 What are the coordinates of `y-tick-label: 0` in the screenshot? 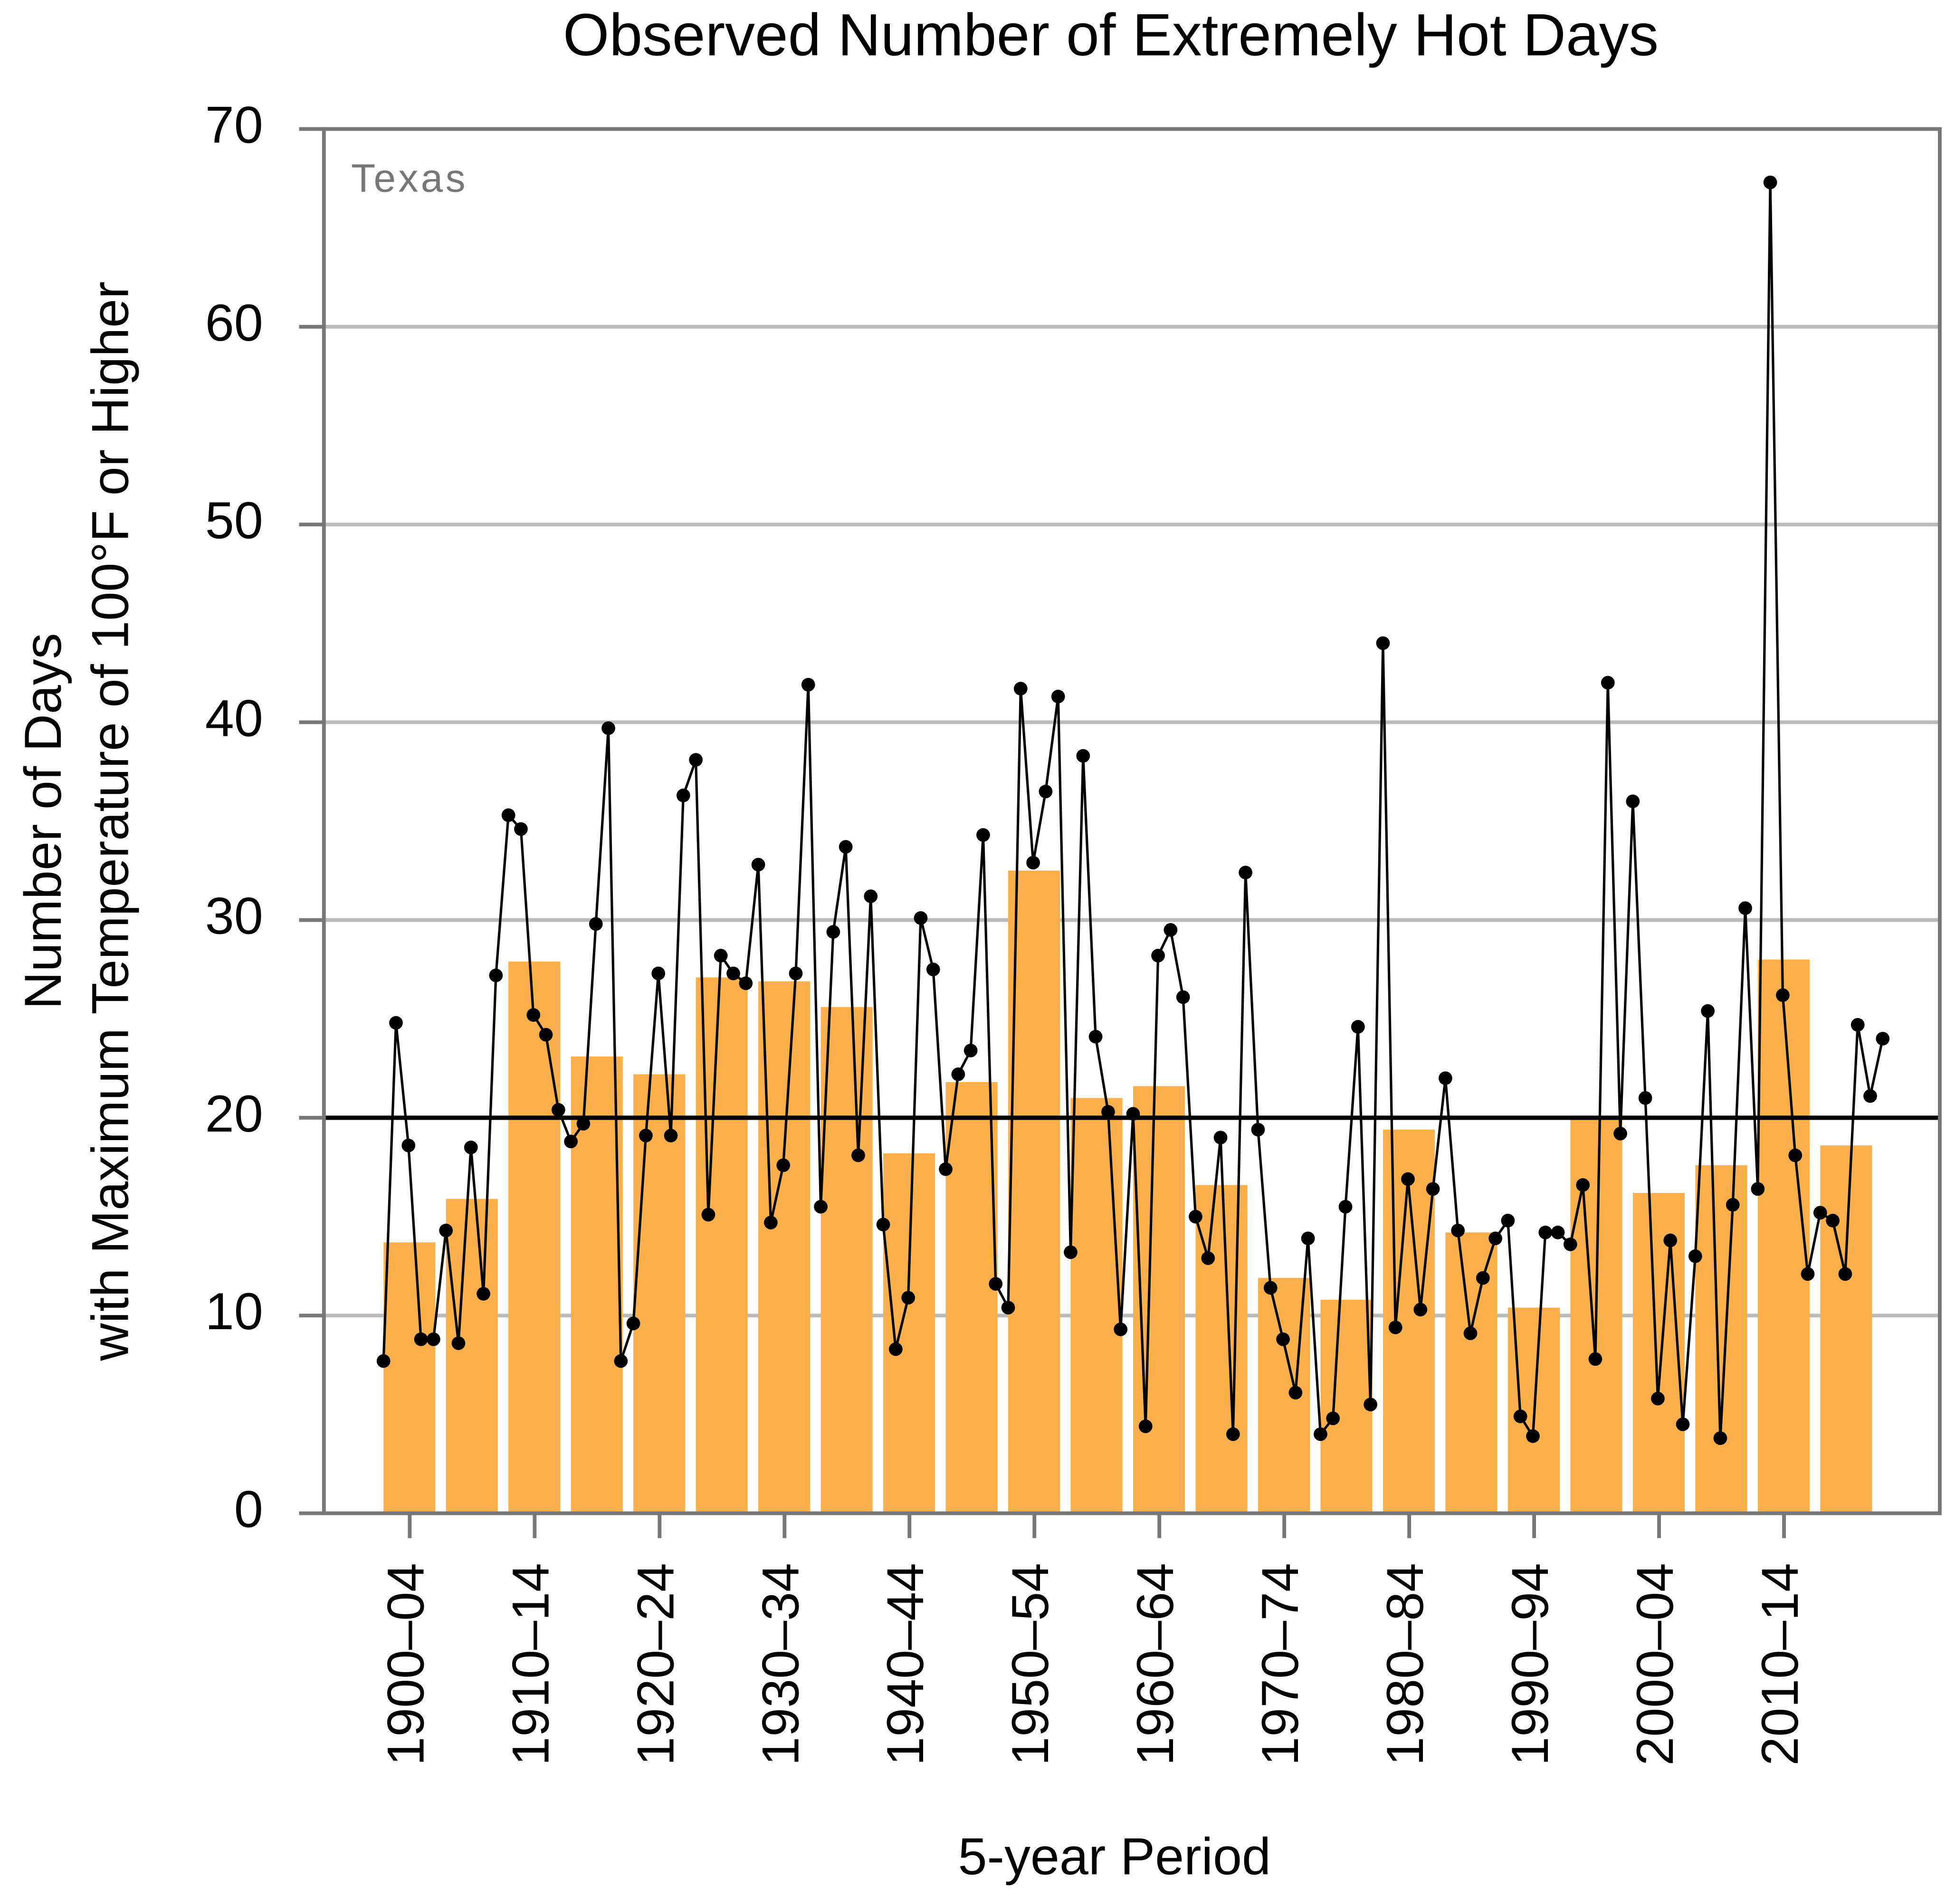 It's located at (249, 1509).